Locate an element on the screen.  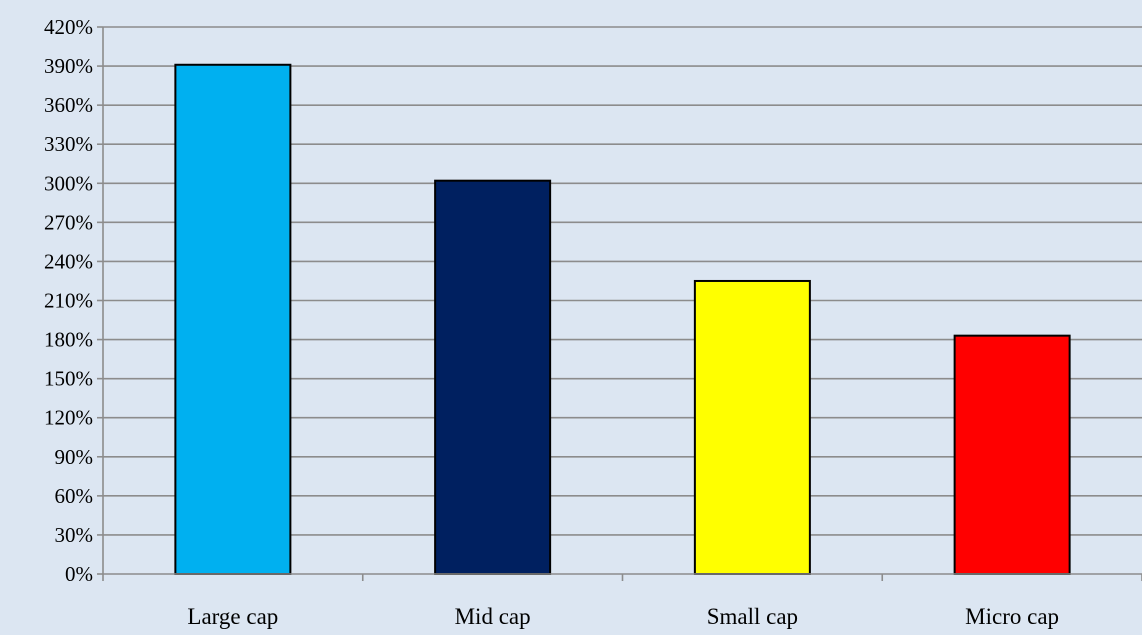
y-tick-label: 420% is located at coordinates (68, 27).